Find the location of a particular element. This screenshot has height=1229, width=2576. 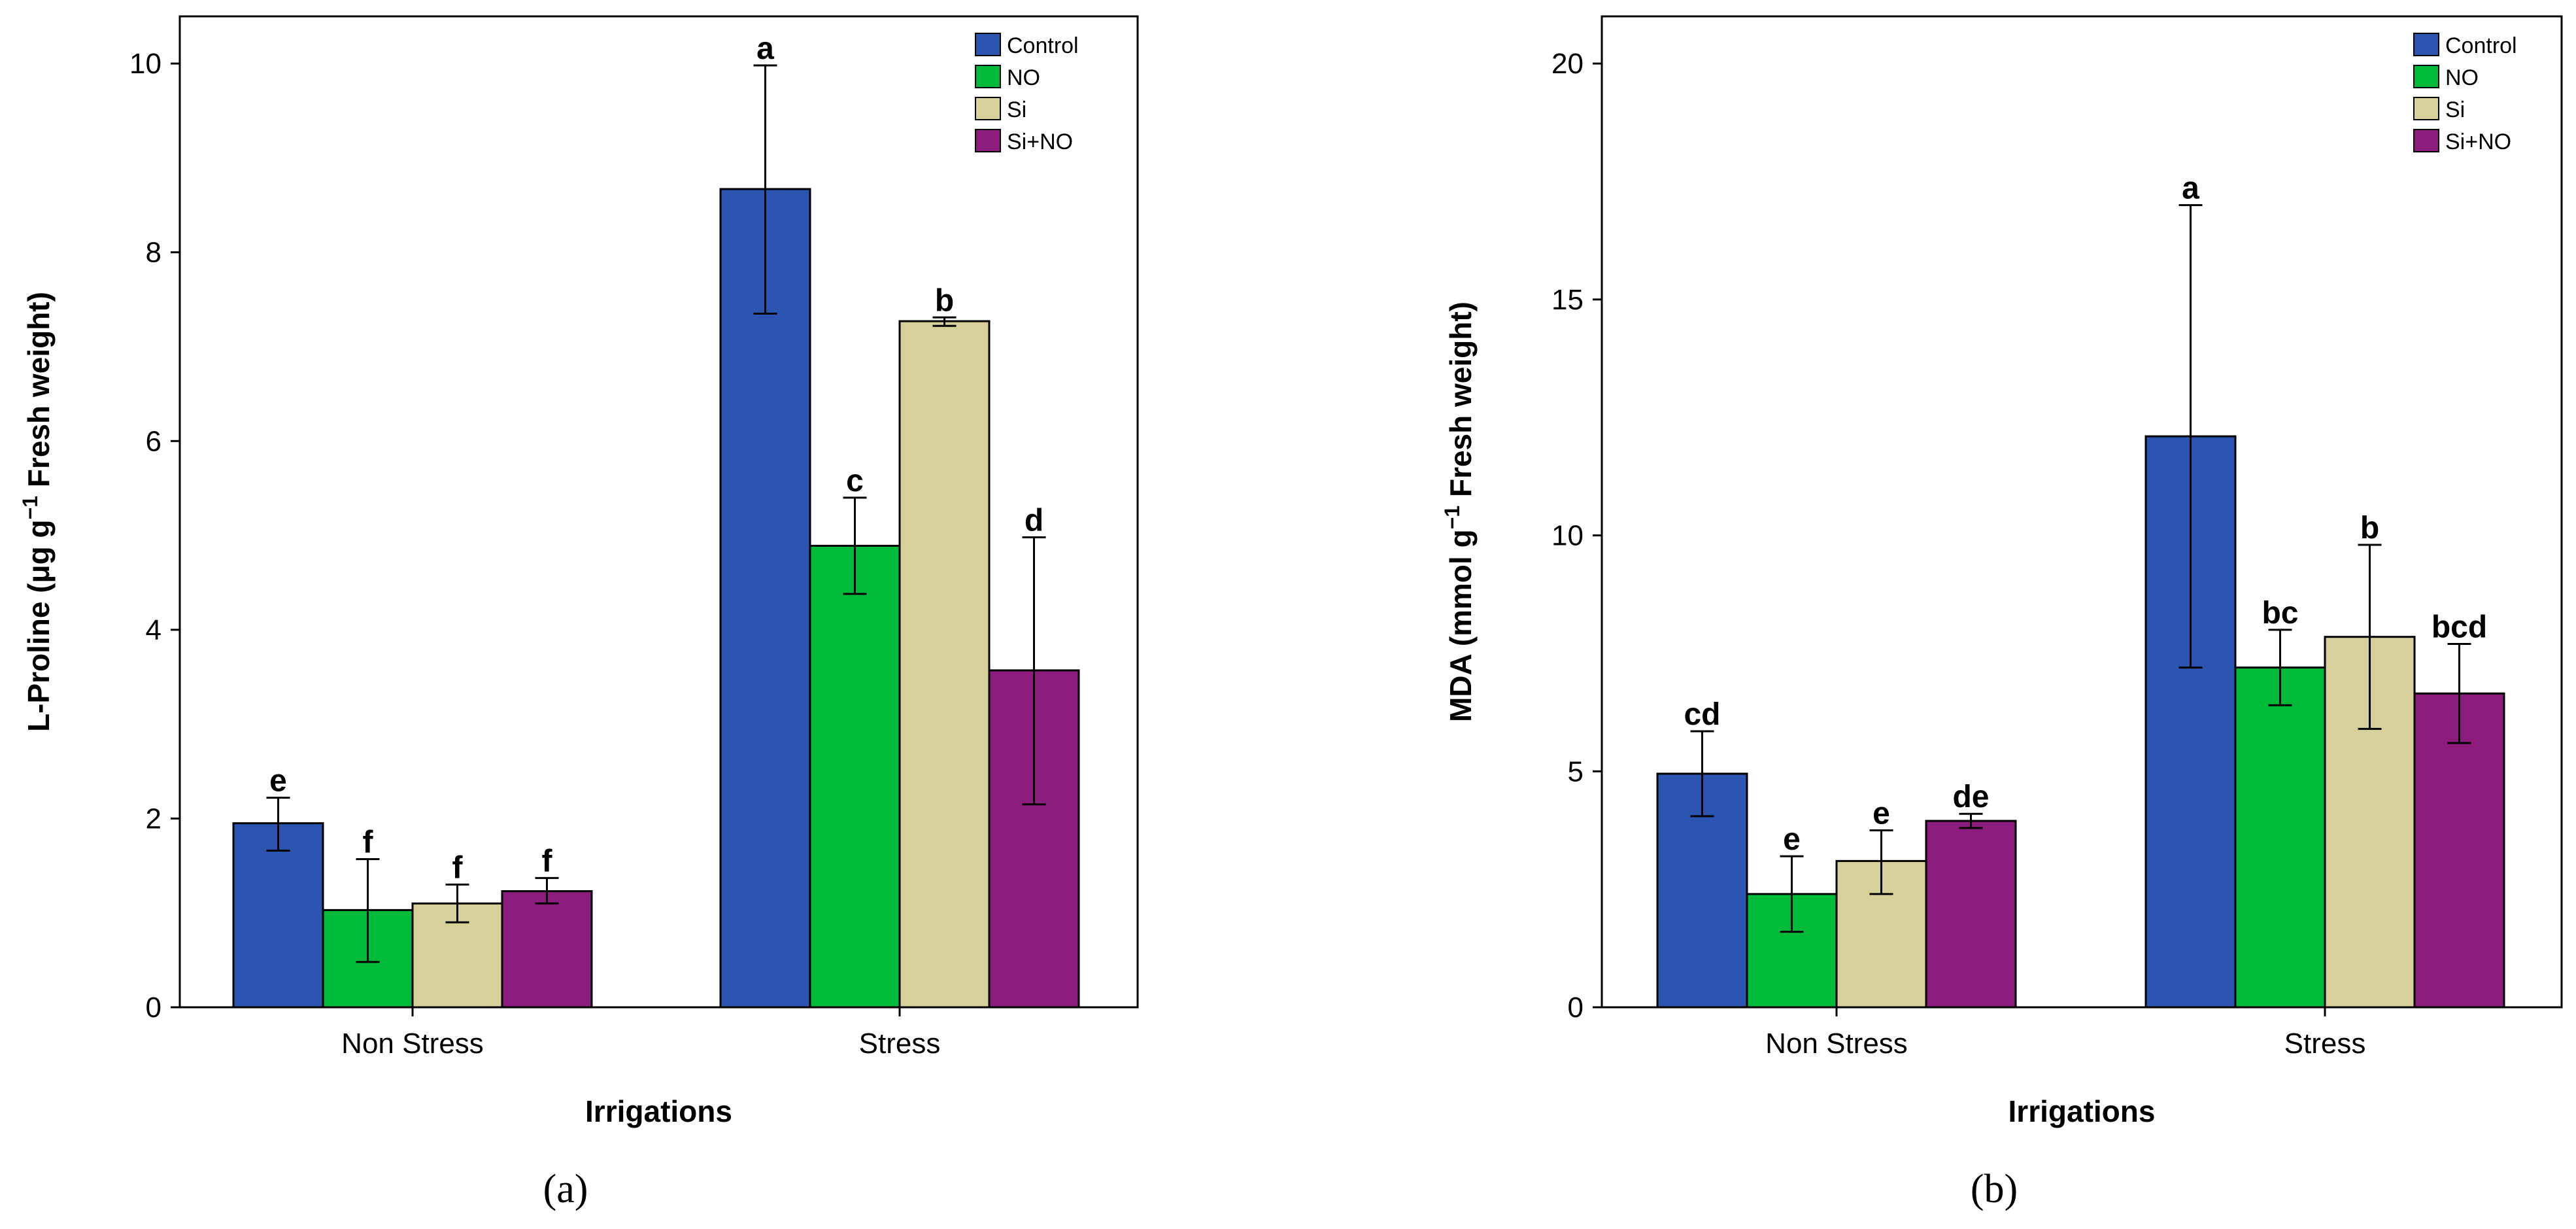

significance-letter: de is located at coordinates (1970, 797).